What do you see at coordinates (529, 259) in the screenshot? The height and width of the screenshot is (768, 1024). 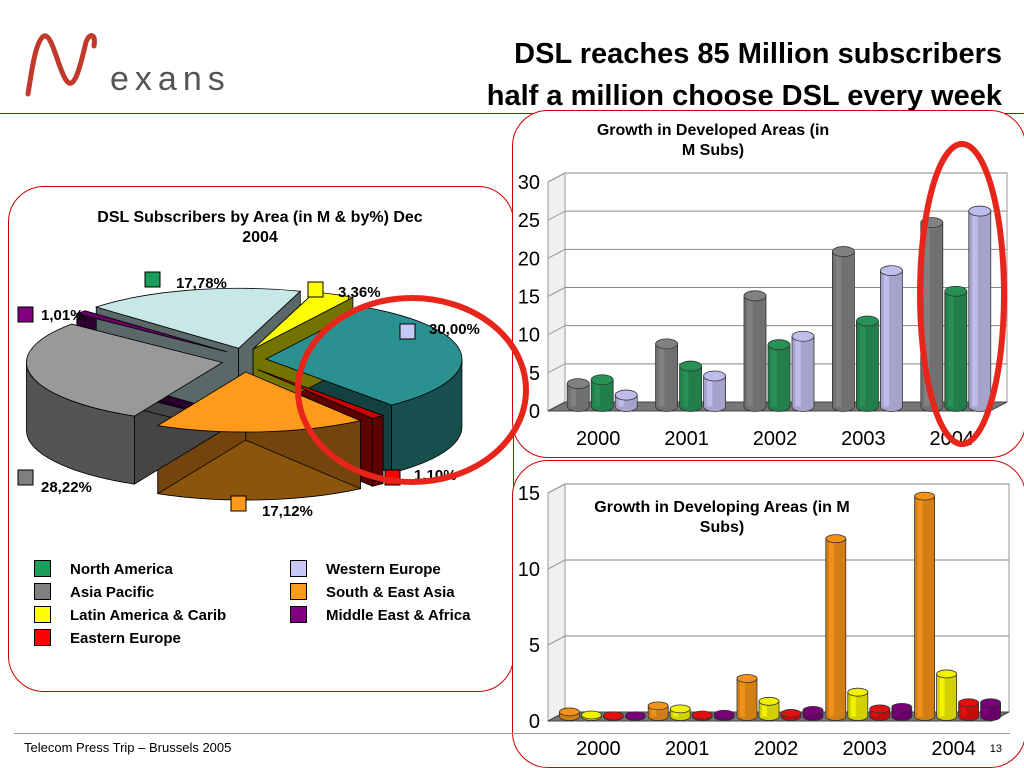 I see `y-tick-label: 20` at bounding box center [529, 259].